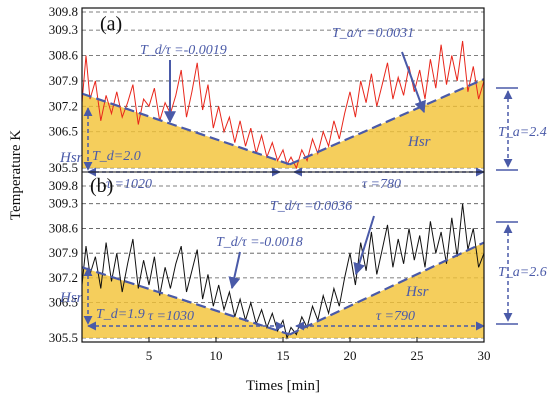 The image size is (550, 401). Describe the element at coordinates (364, 245) in the screenshot. I see `panel-b-trend-right-arrow` at that location.